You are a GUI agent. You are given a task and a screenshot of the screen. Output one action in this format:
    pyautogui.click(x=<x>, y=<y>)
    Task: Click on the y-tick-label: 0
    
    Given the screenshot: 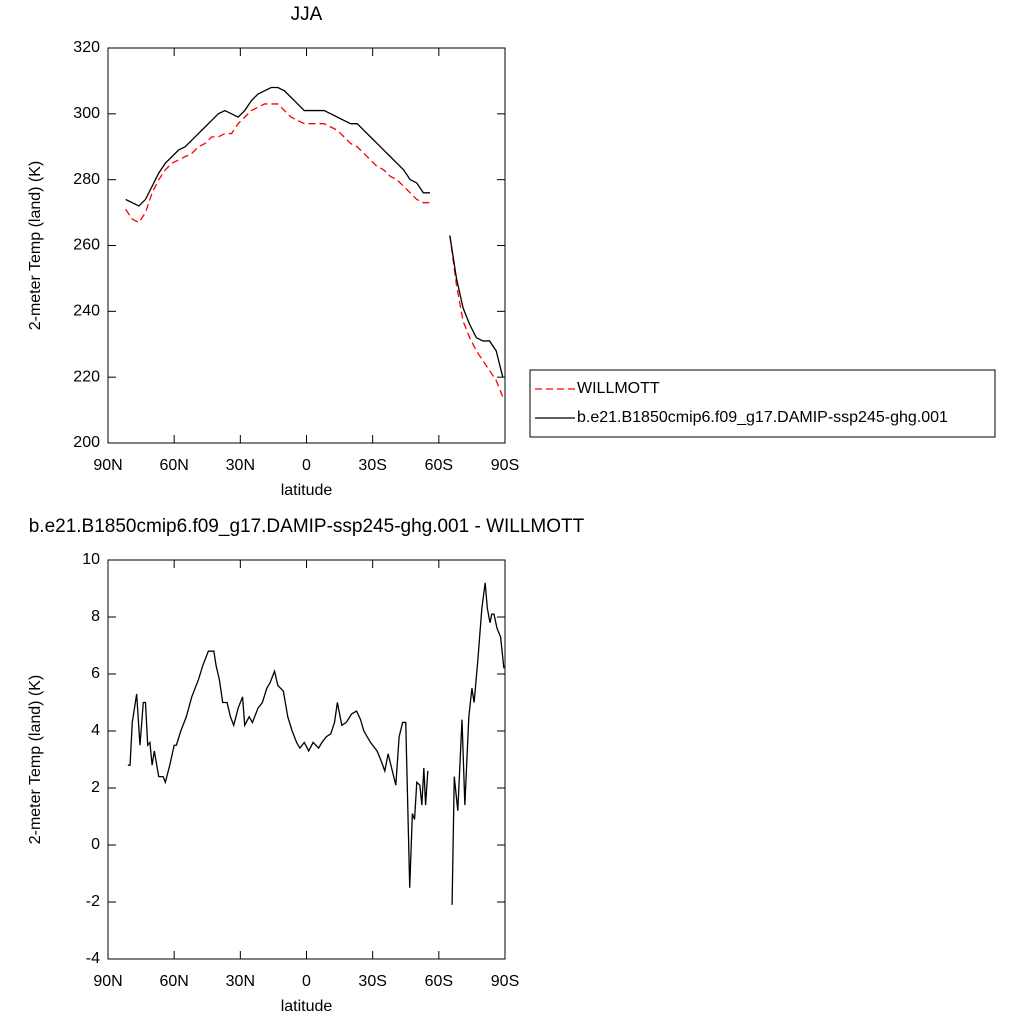 What is the action you would take?
    pyautogui.click(x=95, y=844)
    